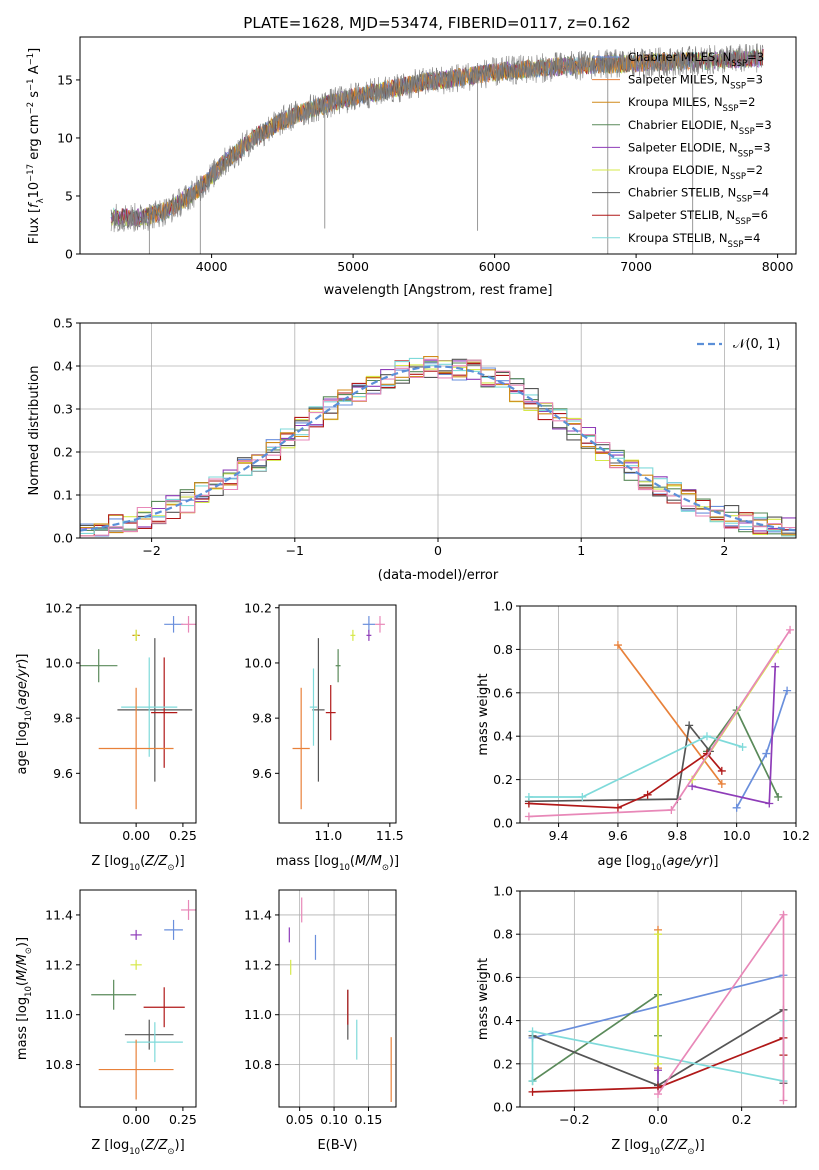 This screenshot has height=1170, width=819. I want to click on x-axis-label: mass [log10(M/M⊙)], so click(337, 863).